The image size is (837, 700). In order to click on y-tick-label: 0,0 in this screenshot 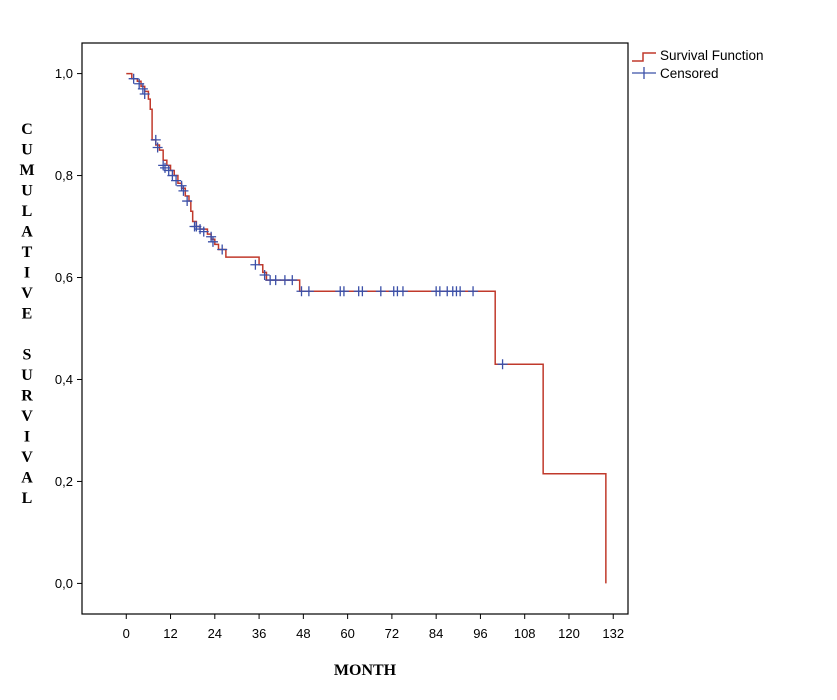, I will do `click(64, 583)`.